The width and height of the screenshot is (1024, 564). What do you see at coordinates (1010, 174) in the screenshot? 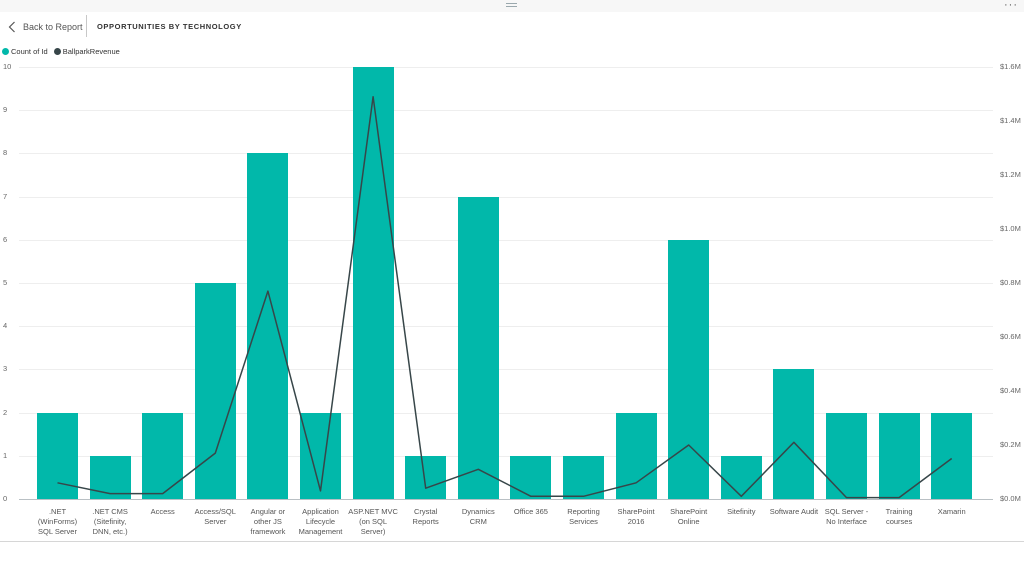
I see `y-axis-right-tick: $1.2M` at bounding box center [1010, 174].